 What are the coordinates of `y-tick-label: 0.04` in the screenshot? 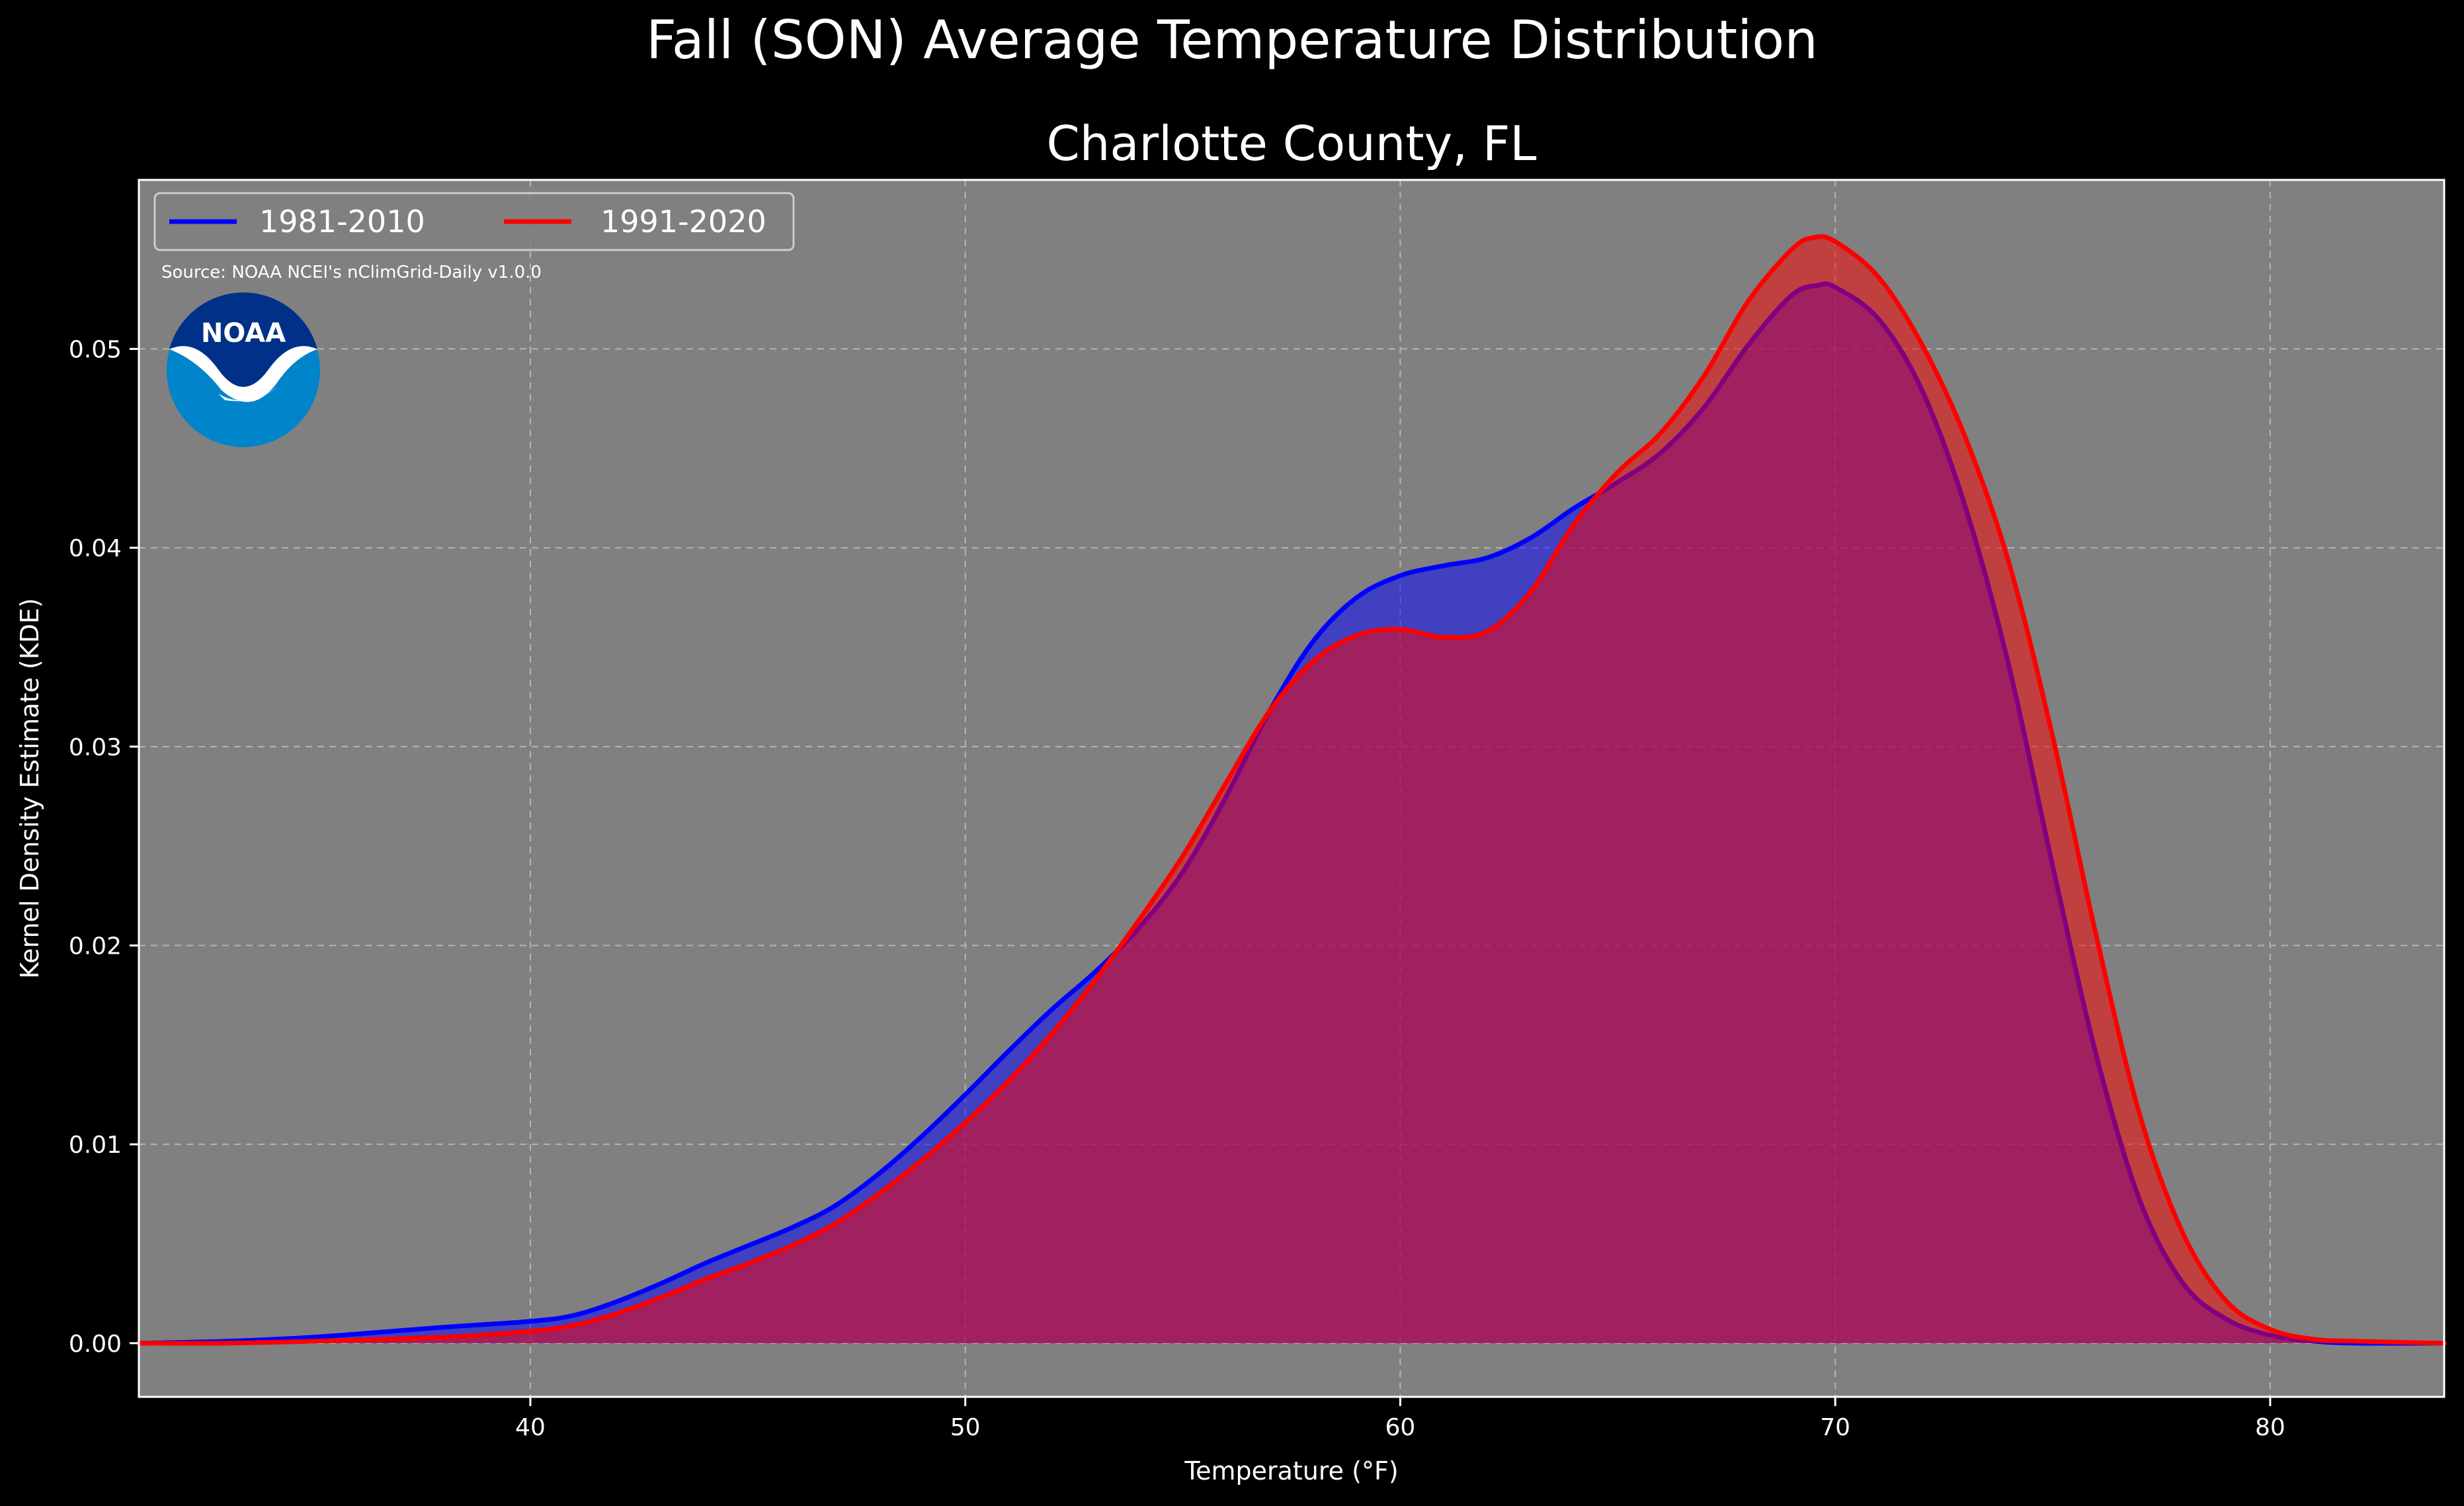 It's located at (96, 548).